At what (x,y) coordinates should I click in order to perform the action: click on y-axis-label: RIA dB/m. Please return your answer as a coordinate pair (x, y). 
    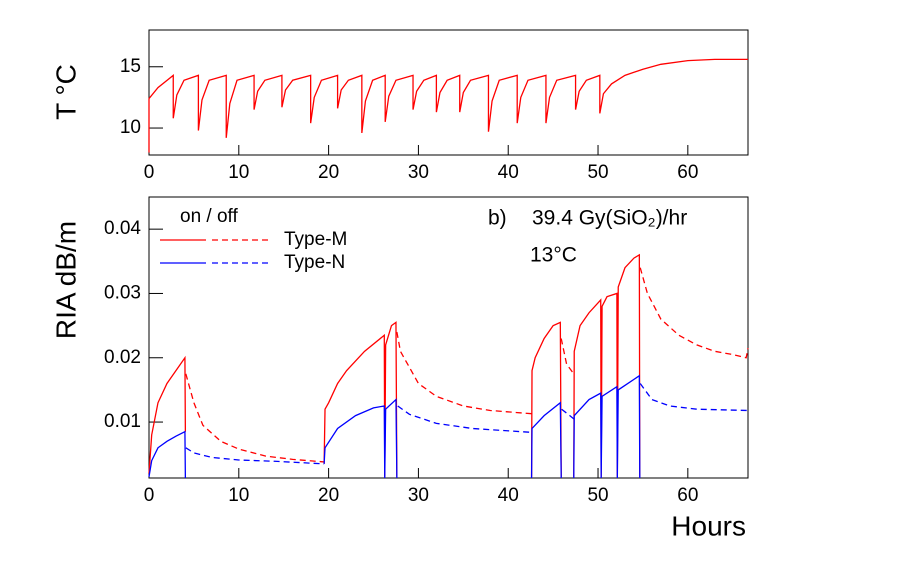
    Looking at the image, I should click on (65, 280).